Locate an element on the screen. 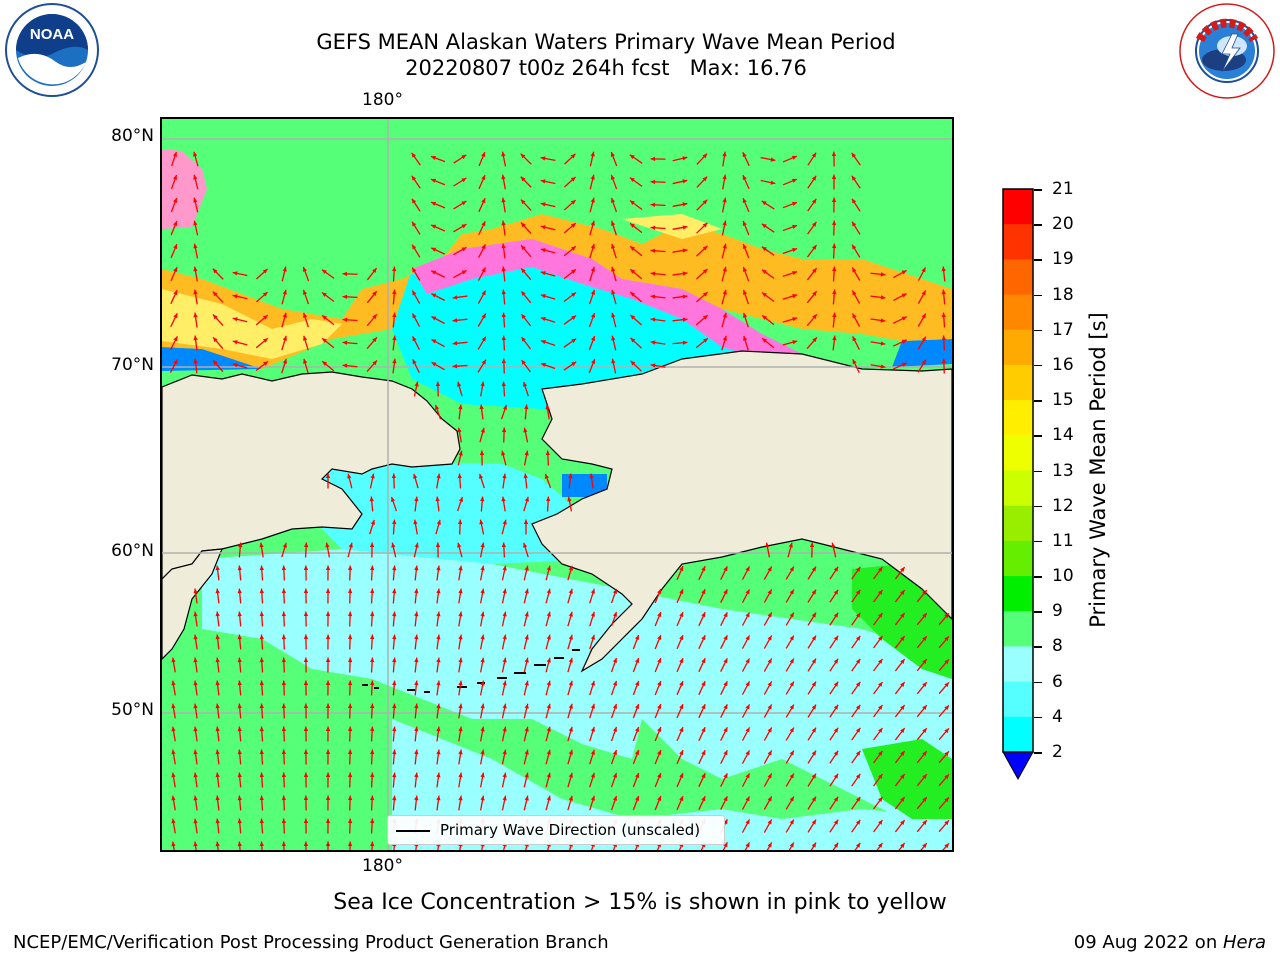 The width and height of the screenshot is (1280, 960). colorbar-tick-mark is located at coordinates (1038, 647).